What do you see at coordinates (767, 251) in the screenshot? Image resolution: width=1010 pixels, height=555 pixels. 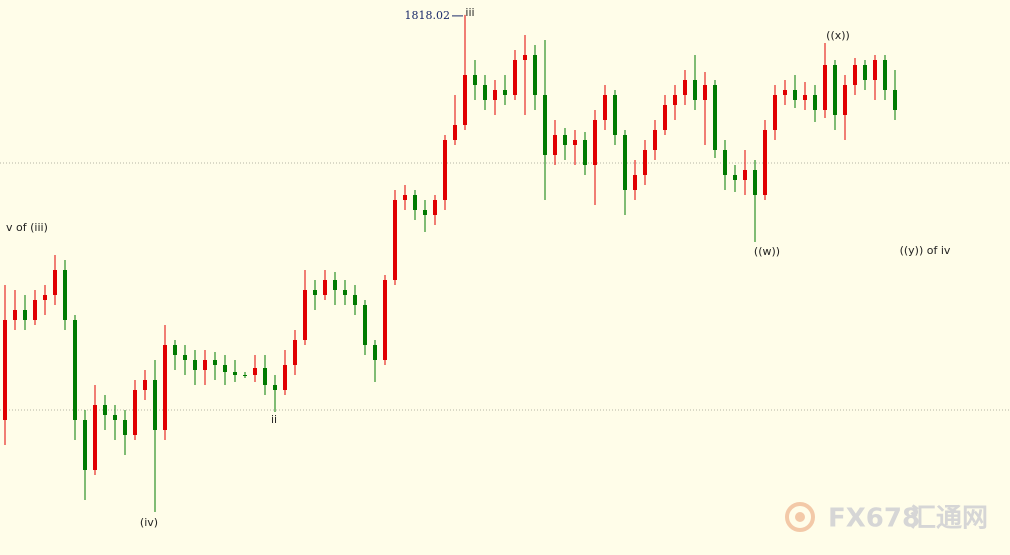 I see `wave-label: ((w))` at bounding box center [767, 251].